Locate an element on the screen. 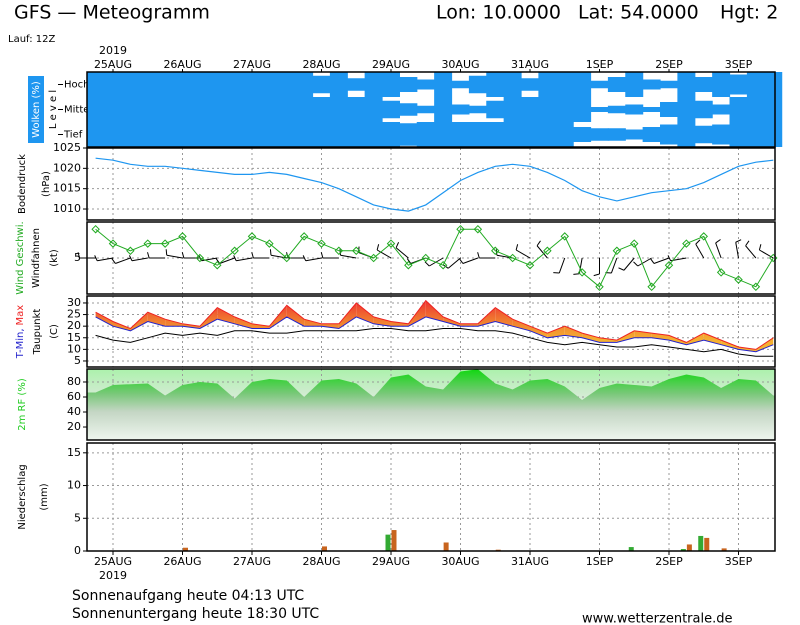 The height and width of the screenshot is (625, 800). y-tick-label: 40 is located at coordinates (74, 411).